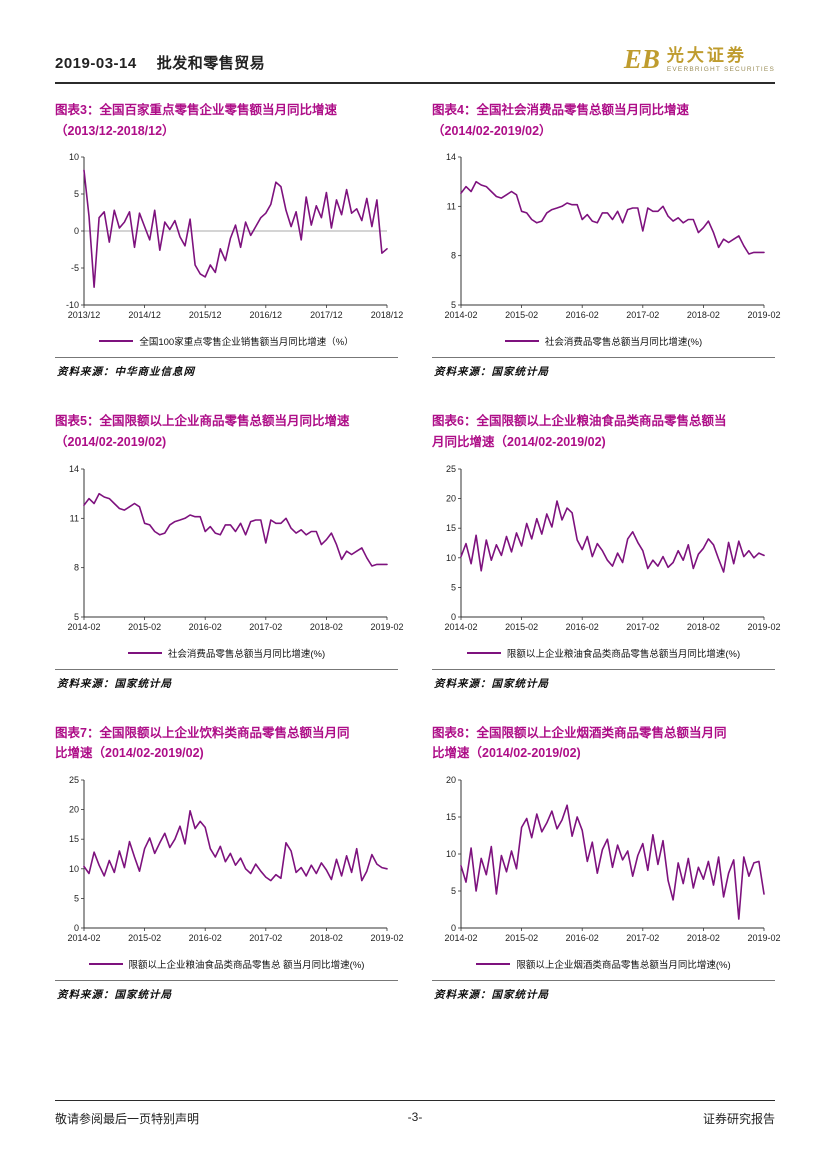 This screenshot has height=1169, width=827. I want to click on legend-label: 限额以上企业粮油食品类商品零售总额当月同比增速(%), so click(623, 654).